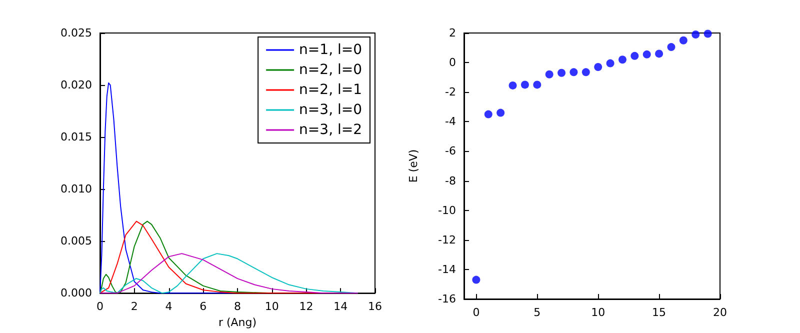 The width and height of the screenshot is (800, 333). What do you see at coordinates (330, 50) in the screenshot?
I see `legend-label: n=1, l=0` at bounding box center [330, 50].